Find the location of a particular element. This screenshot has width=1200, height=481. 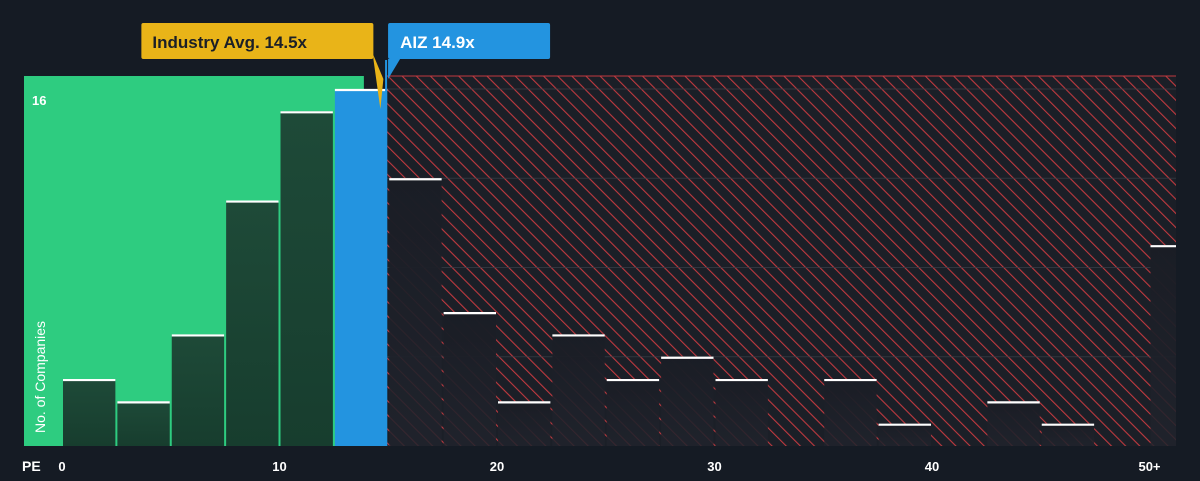

industry-avg-badge is located at coordinates (257, 41).